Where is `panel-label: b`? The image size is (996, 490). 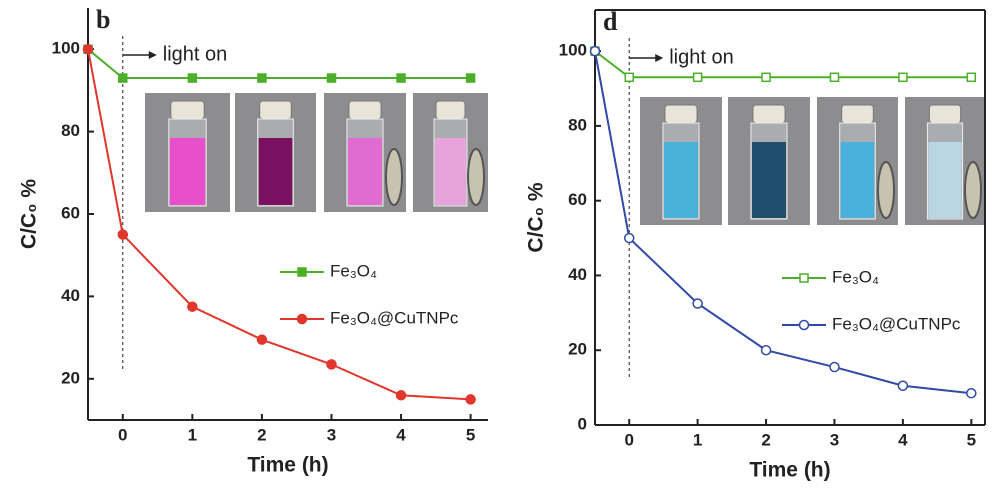
panel-label: b is located at coordinates (103, 19).